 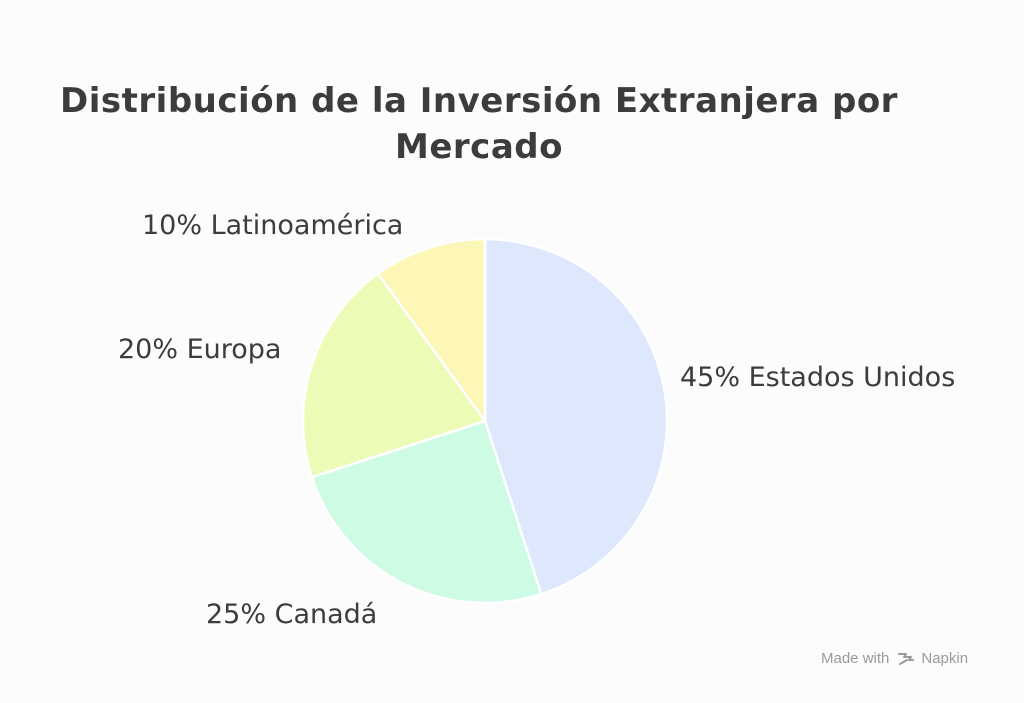 I want to click on pie-slice-europa, so click(x=394, y=375).